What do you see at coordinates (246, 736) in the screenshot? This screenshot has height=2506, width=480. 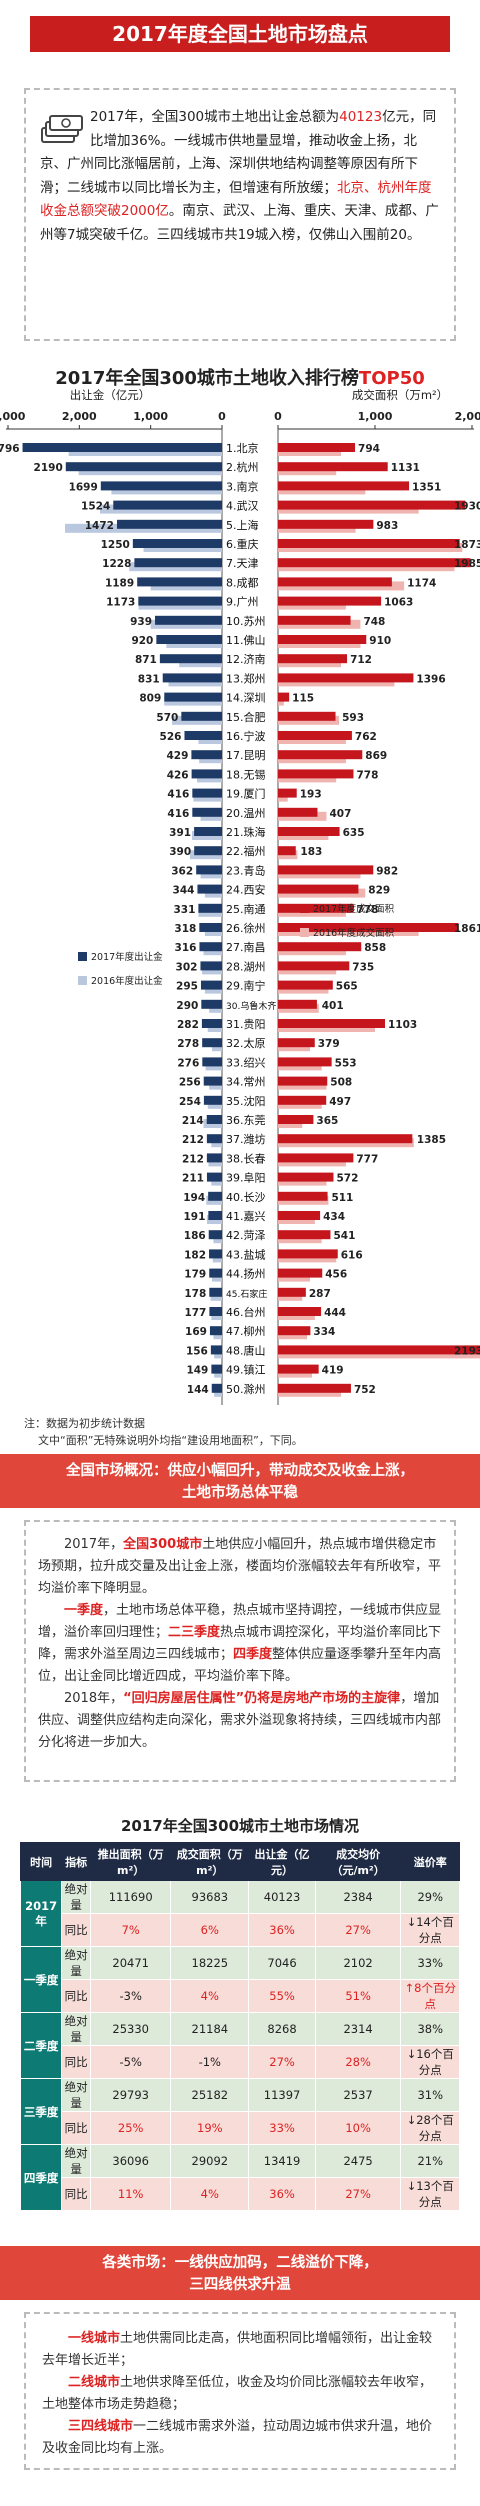 I see `city-label: 16.宁波` at bounding box center [246, 736].